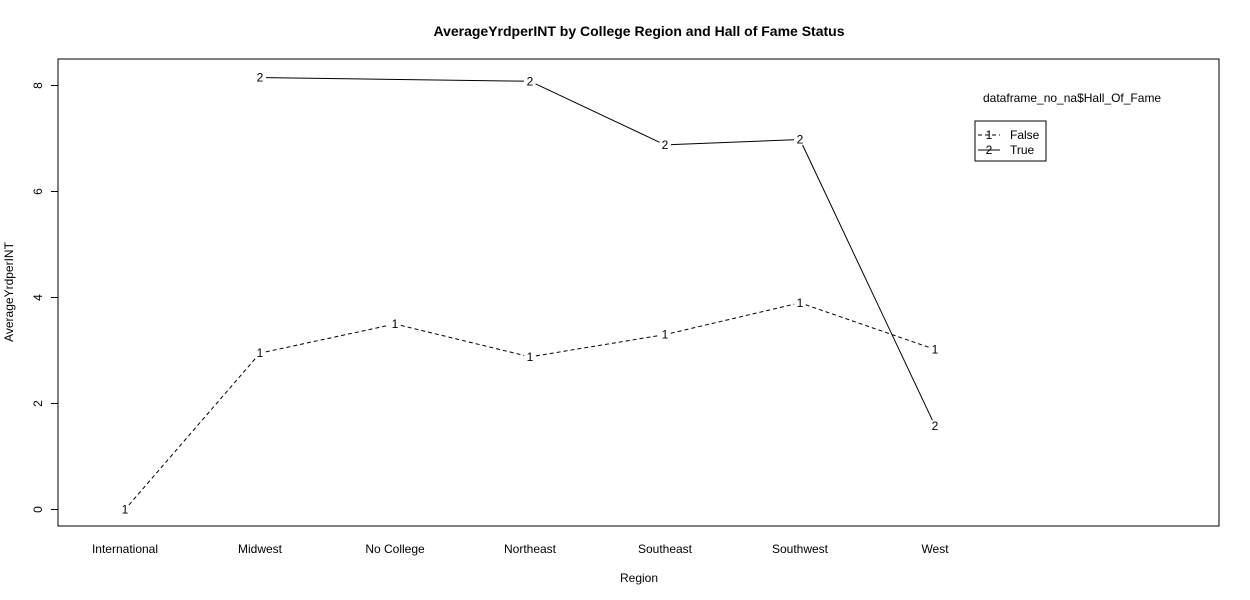 Image resolution: width=1250 pixels, height=600 pixels. Describe the element at coordinates (800, 549) in the screenshot. I see `x-tick-label: Southwest` at that location.